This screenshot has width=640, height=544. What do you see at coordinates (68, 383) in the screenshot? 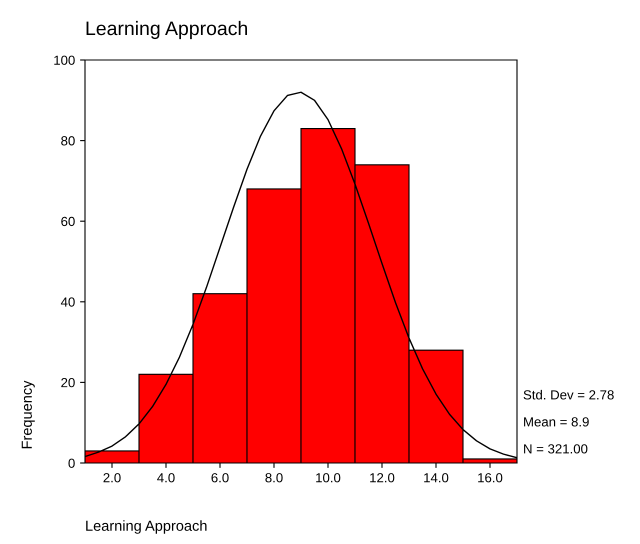
I see `y-tick-label: 20` at bounding box center [68, 383].